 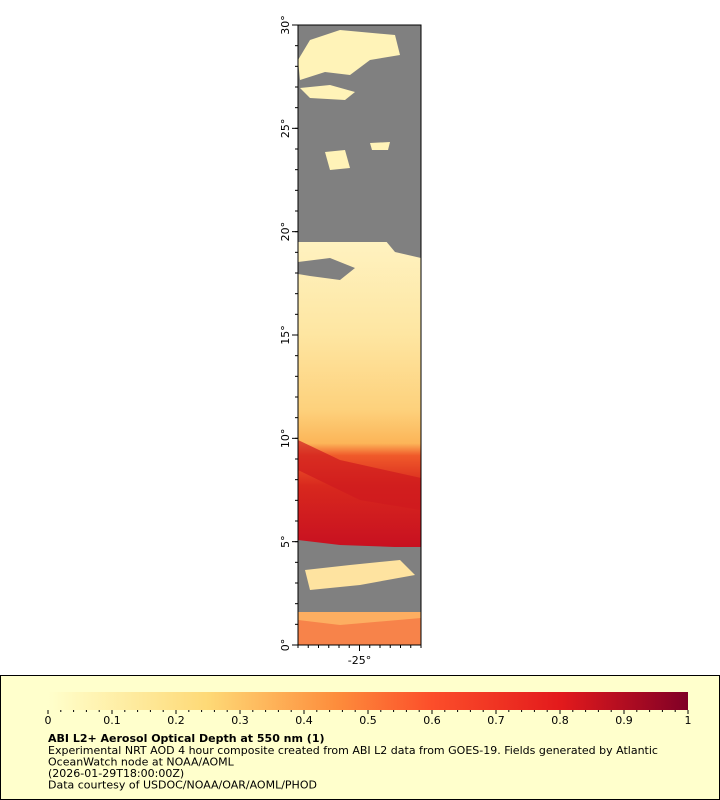 I want to click on colorbar-tick-label: 0.5, so click(x=368, y=720).